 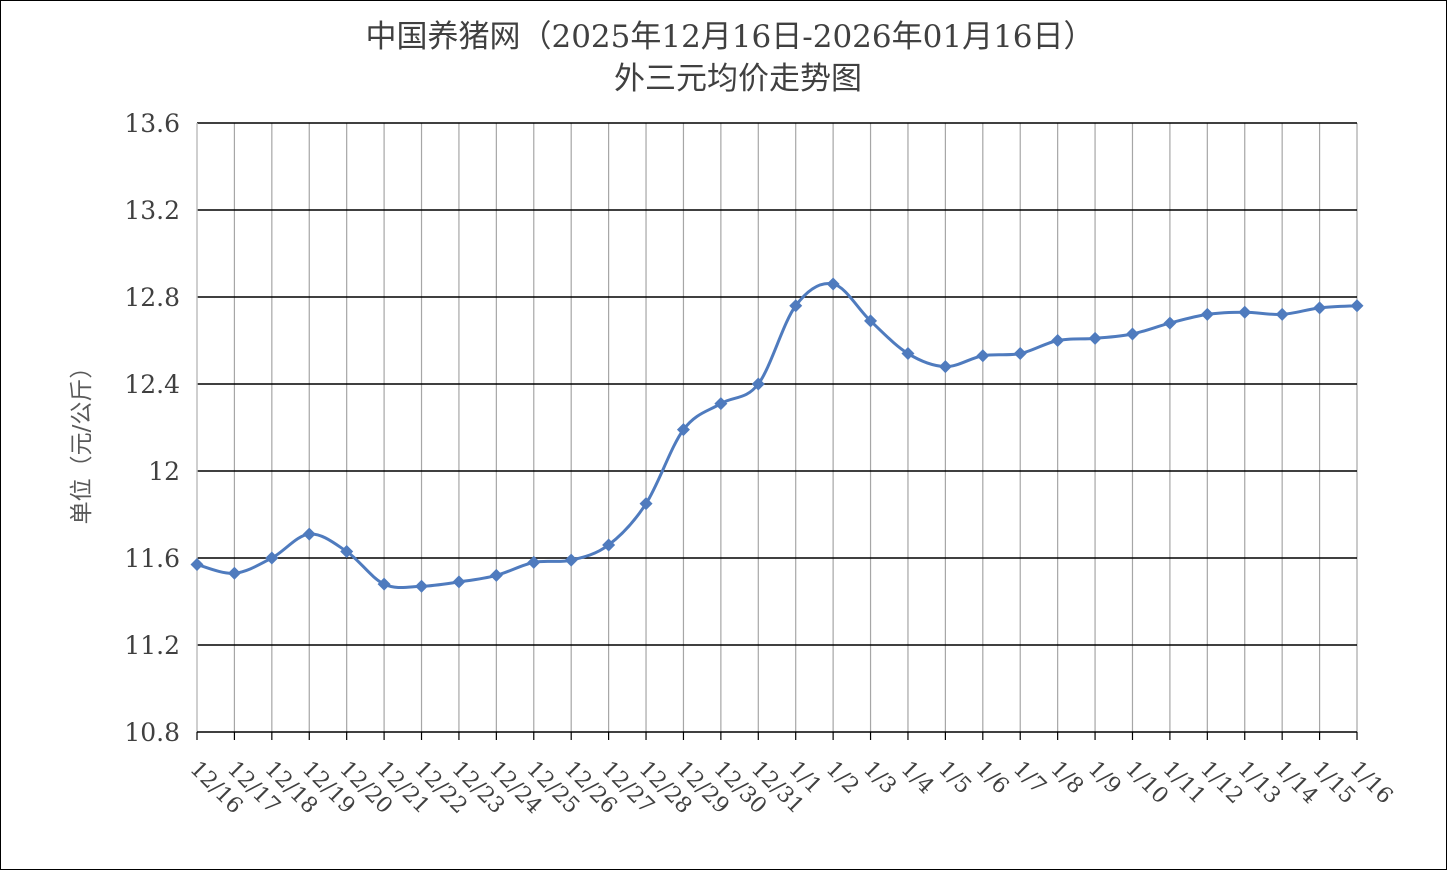 I want to click on y-tick-label: 13.2, so click(x=152, y=210).